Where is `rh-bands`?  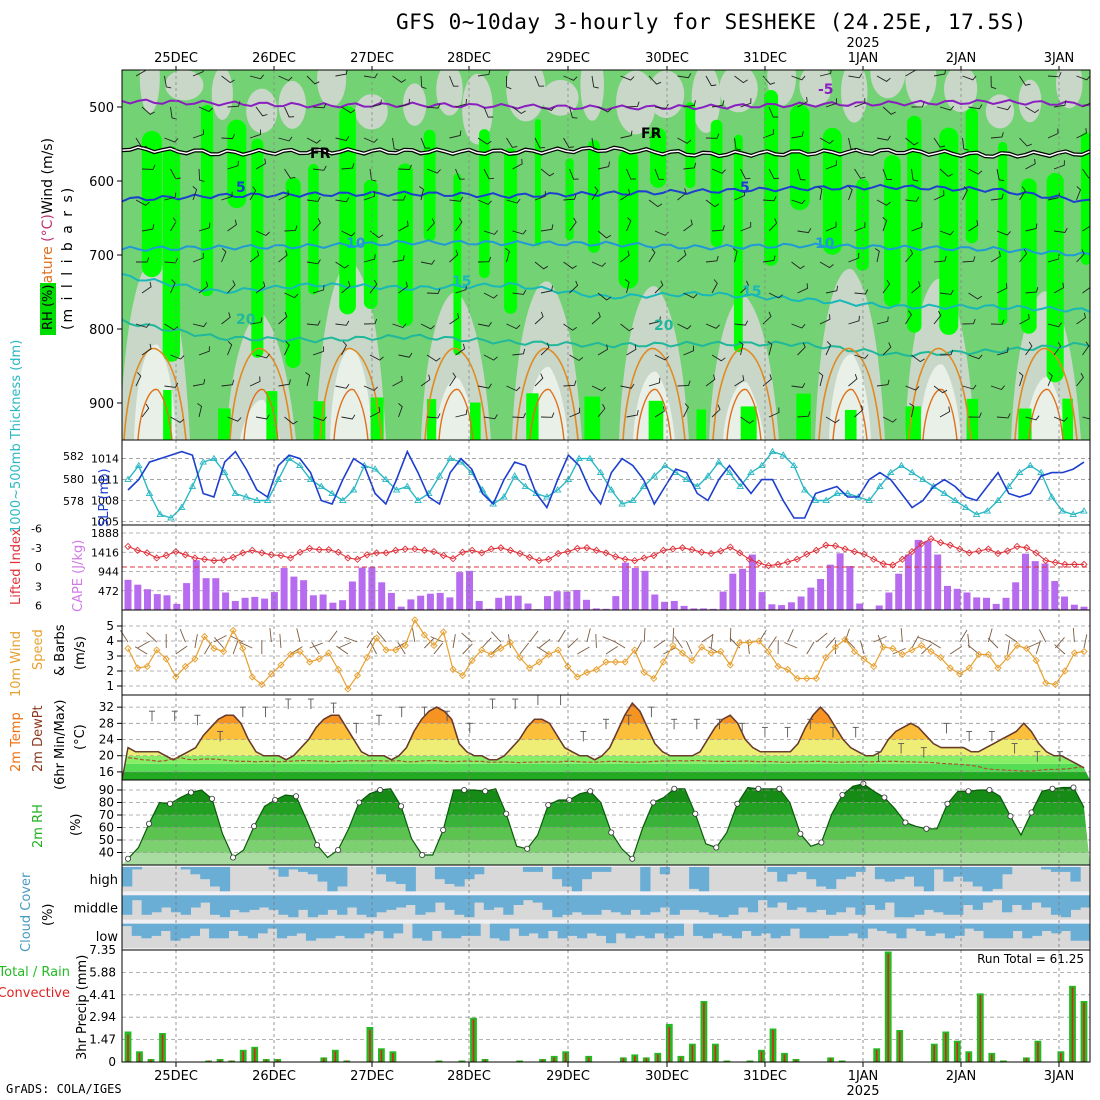
rh-bands is located at coordinates (606, 824).